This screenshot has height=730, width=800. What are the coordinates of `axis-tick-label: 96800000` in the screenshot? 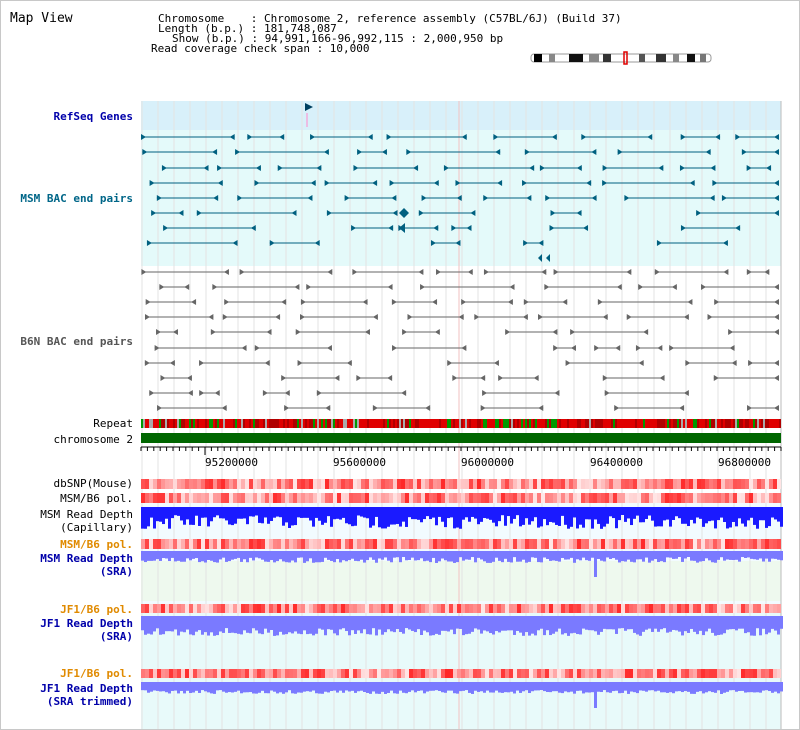 It's located at (744, 462).